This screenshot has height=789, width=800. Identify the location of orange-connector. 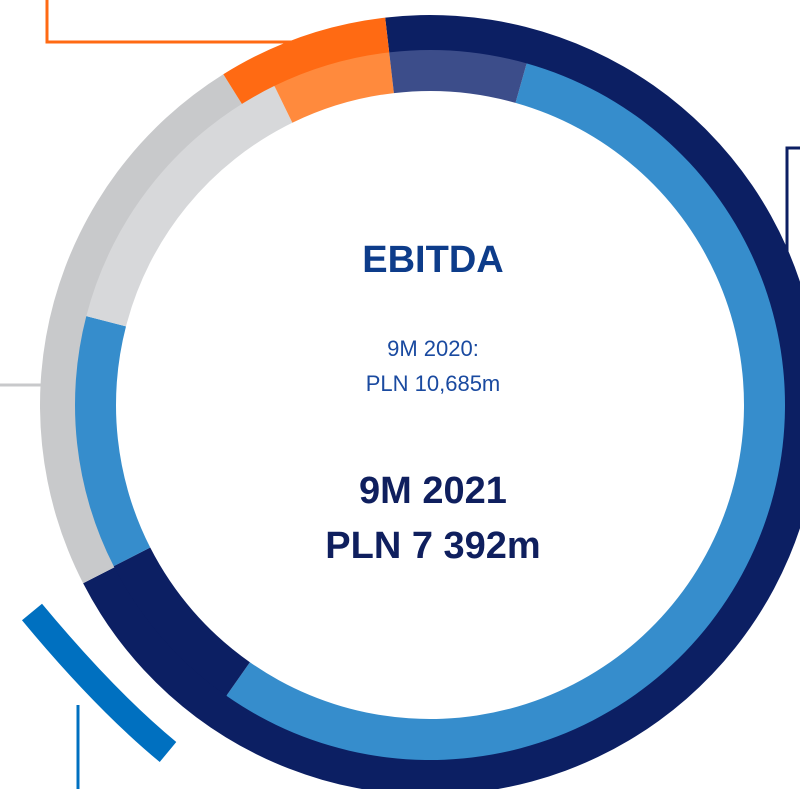
(168, 22).